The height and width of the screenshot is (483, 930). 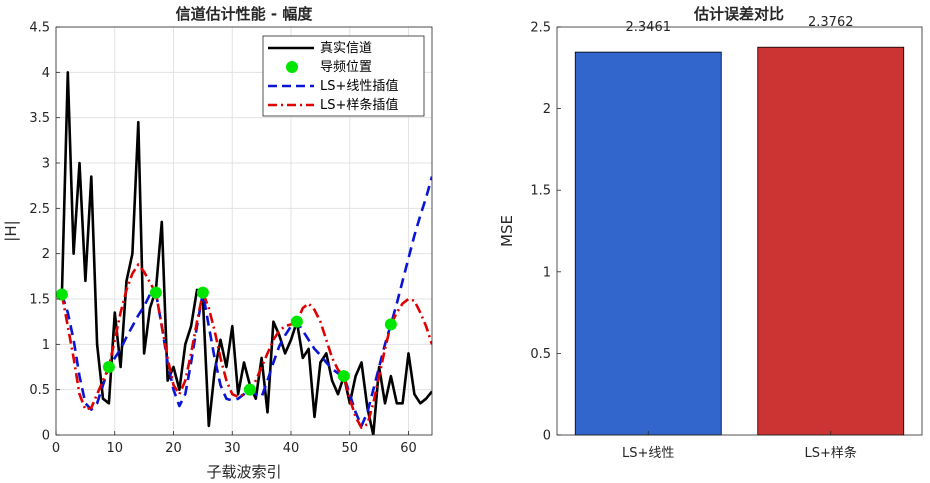 What do you see at coordinates (346, 48) in the screenshot?
I see `legend-label-true-channel: 真实信道` at bounding box center [346, 48].